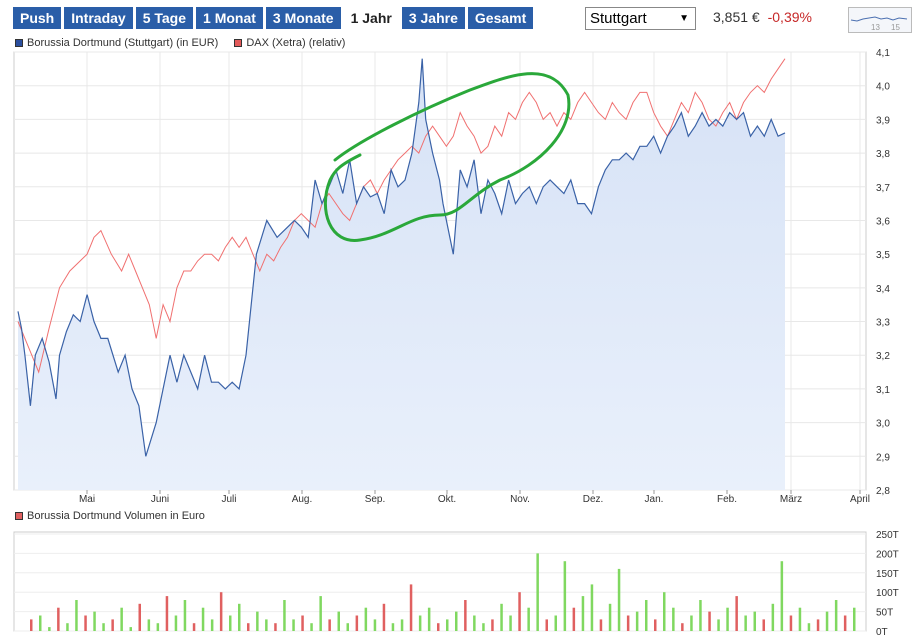 The height and width of the screenshot is (639, 917). I want to click on annotation-circle, so click(447, 157).